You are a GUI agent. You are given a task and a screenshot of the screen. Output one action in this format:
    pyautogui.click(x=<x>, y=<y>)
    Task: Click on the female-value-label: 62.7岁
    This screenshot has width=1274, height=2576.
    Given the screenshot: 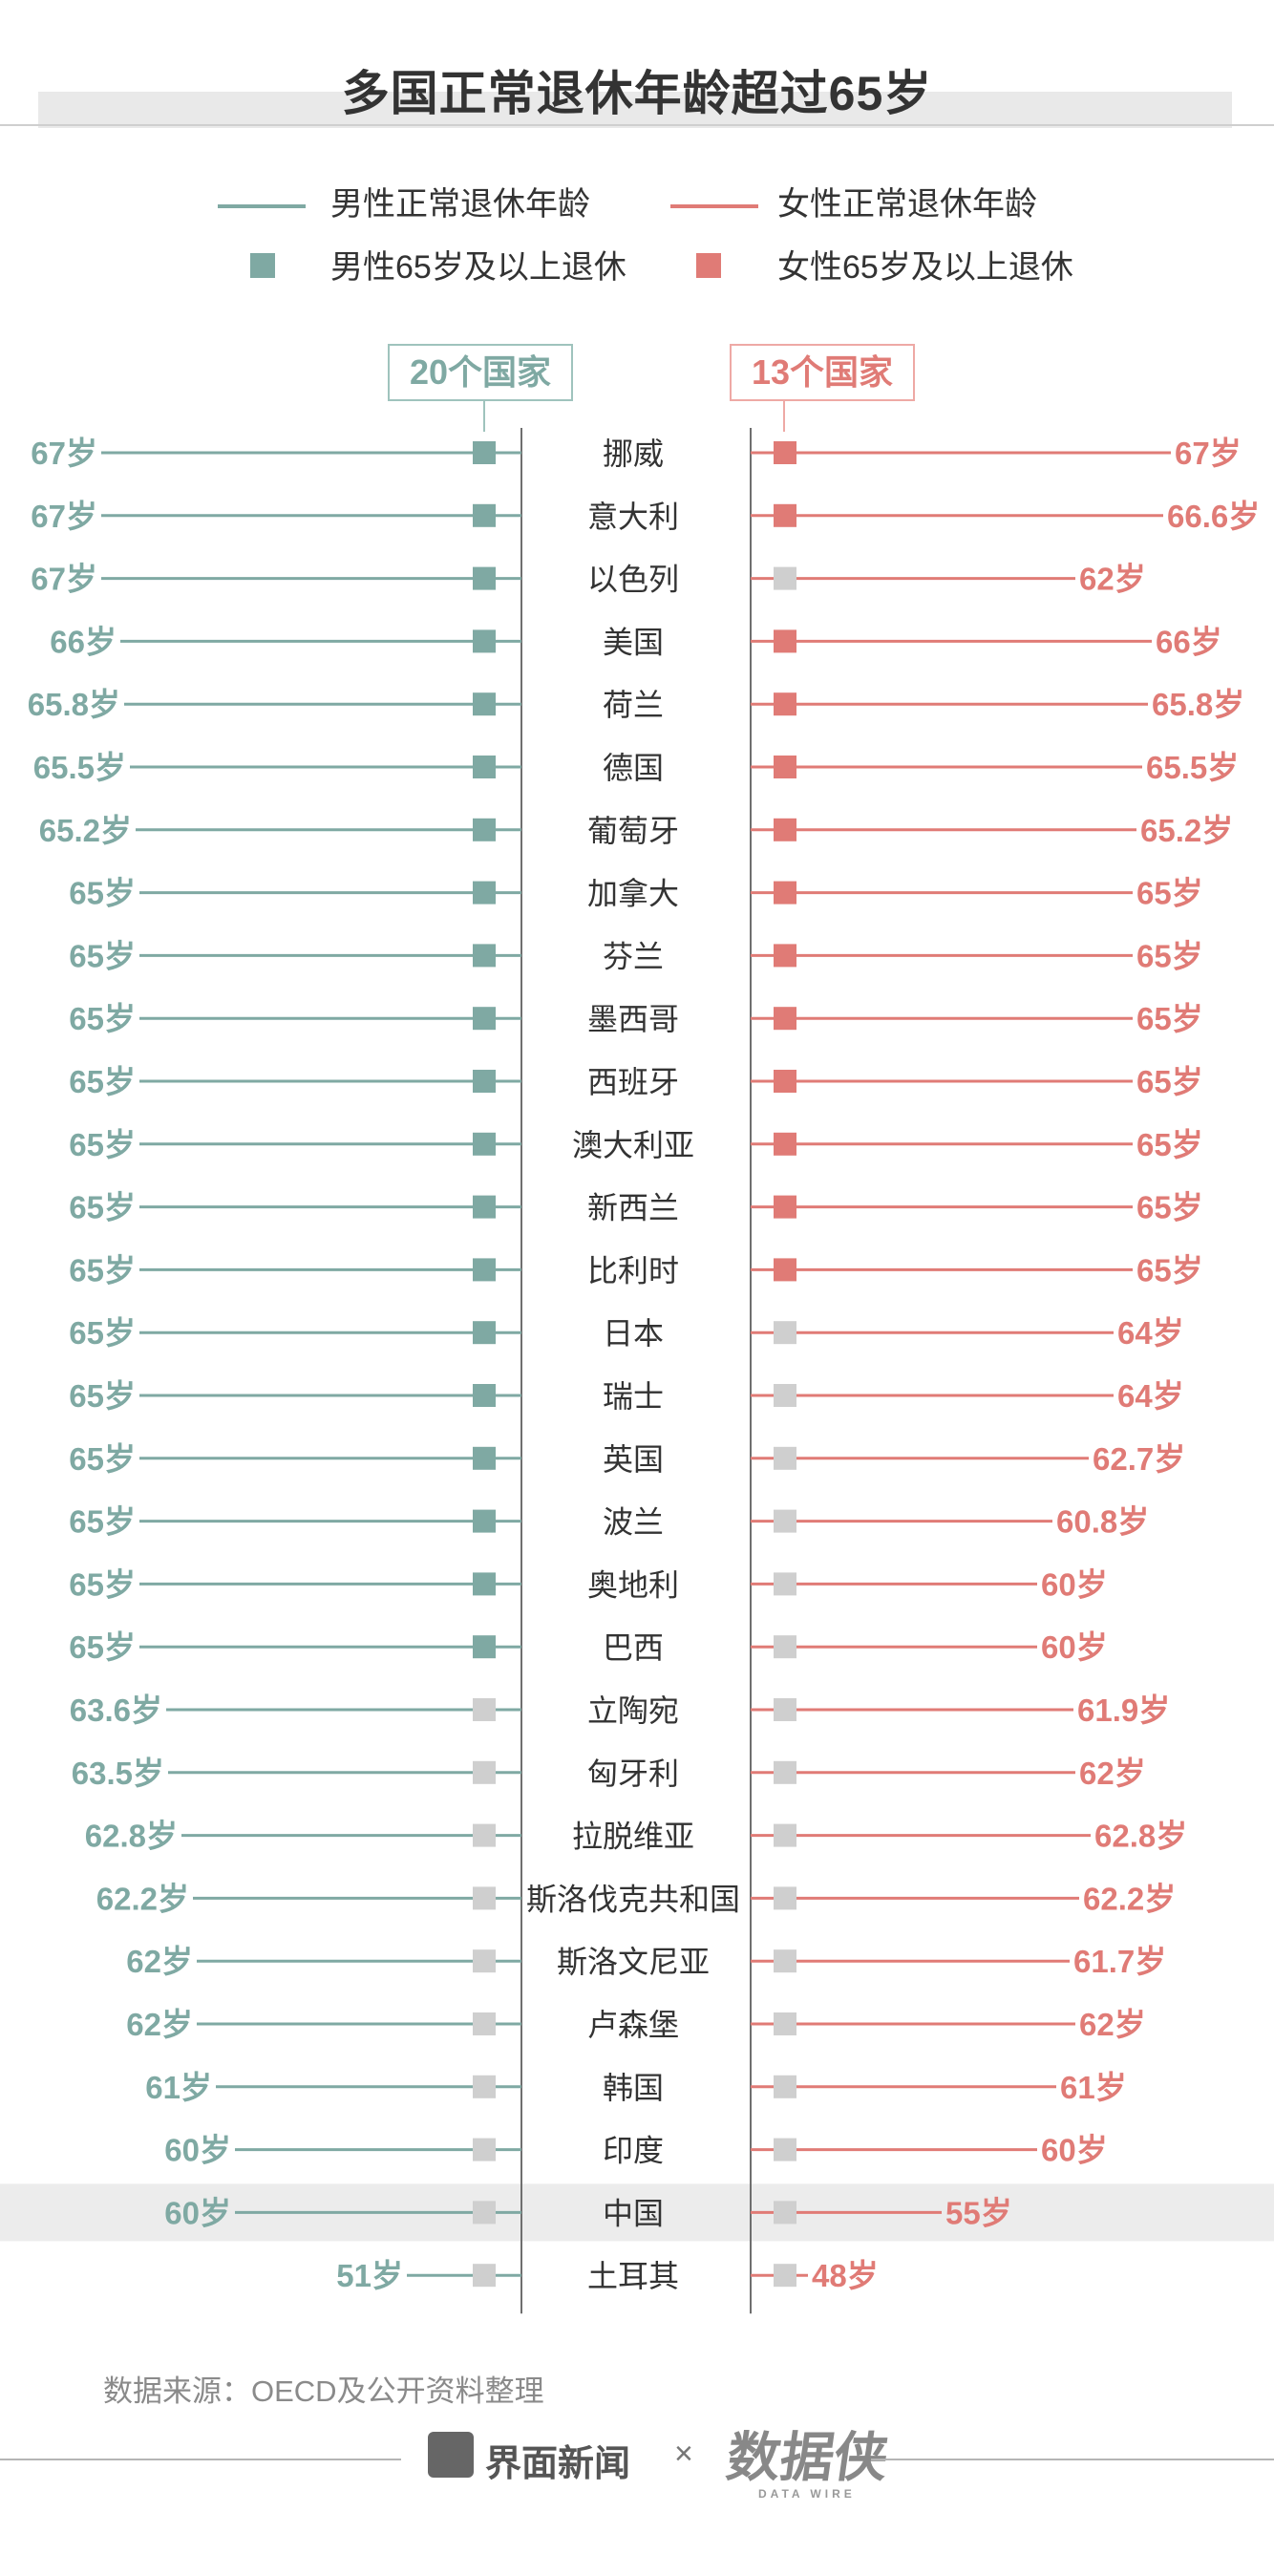 What is the action you would take?
    pyautogui.click(x=1139, y=1459)
    